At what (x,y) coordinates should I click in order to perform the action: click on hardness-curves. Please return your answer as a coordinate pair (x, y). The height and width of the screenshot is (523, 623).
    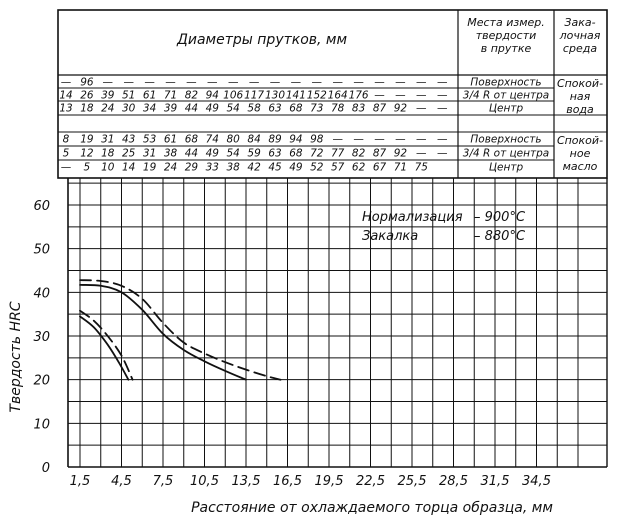
    Looking at the image, I should click on (180, 330).